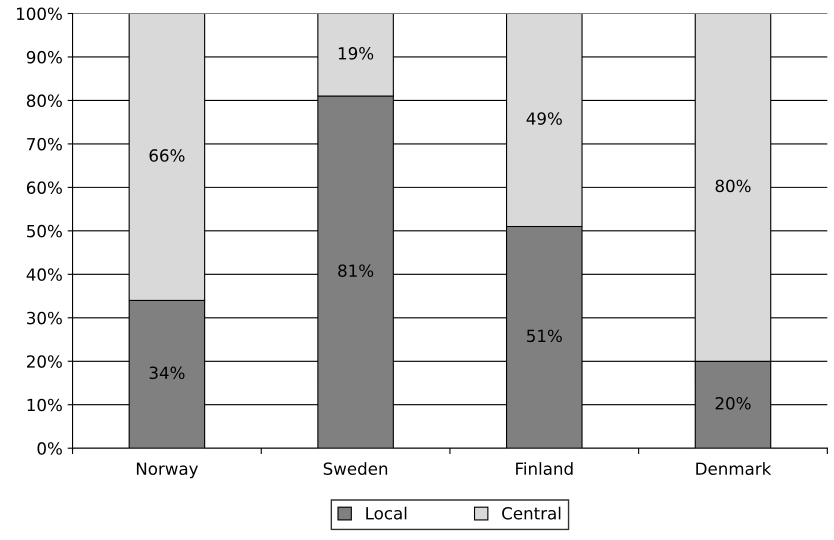 The image size is (834, 540). I want to click on y-tick-label: 100%, so click(39, 13).